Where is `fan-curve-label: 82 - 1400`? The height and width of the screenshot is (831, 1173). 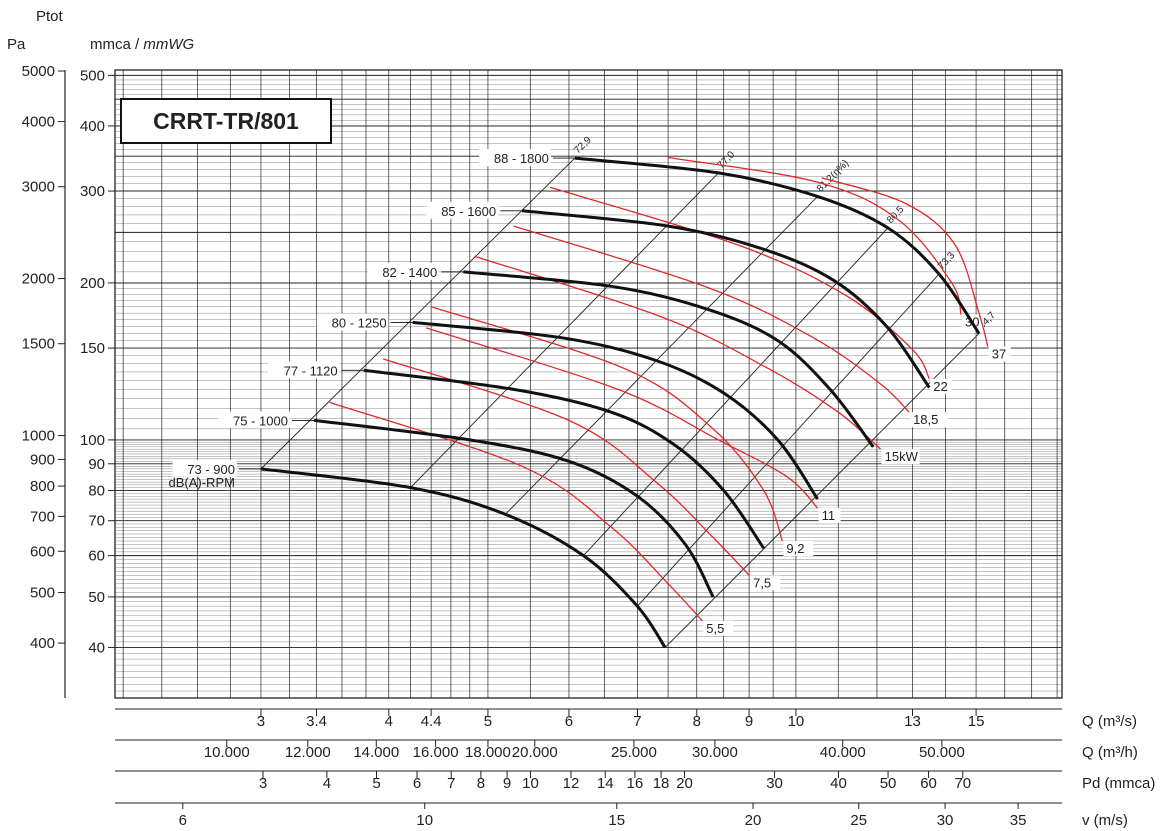
fan-curve-label: 82 - 1400 is located at coordinates (409, 272).